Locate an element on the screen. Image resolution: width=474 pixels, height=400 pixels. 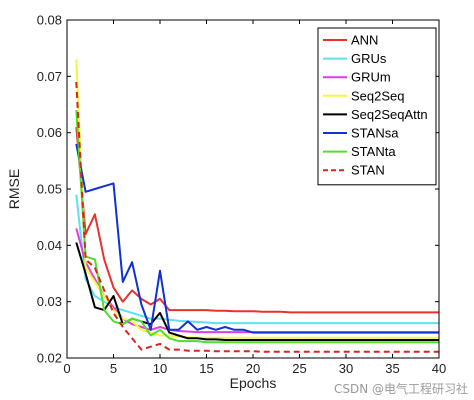
x-tick-label: 25 is located at coordinates (299, 368).